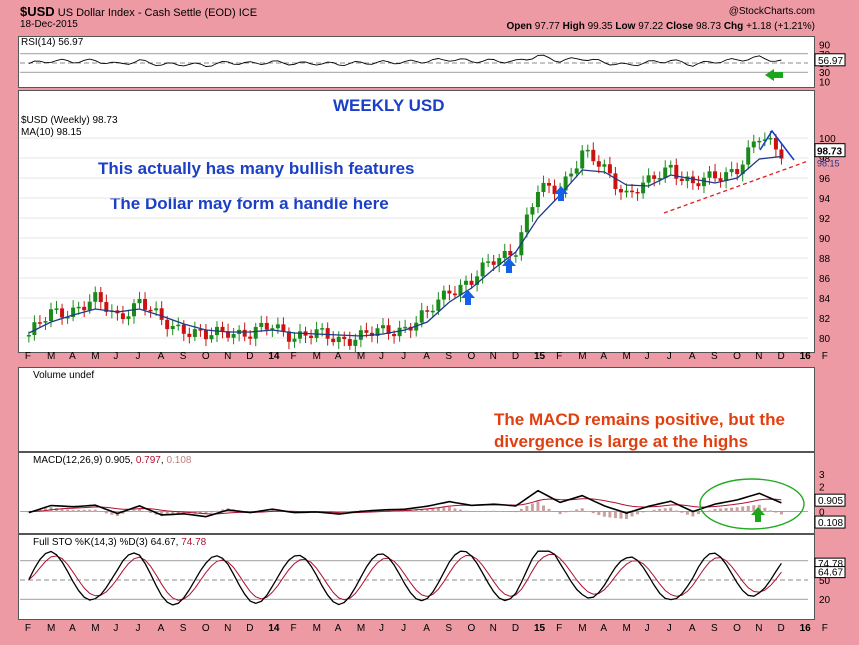  Describe the element at coordinates (825, 219) in the screenshot. I see `price-tick-label: 92` at that location.